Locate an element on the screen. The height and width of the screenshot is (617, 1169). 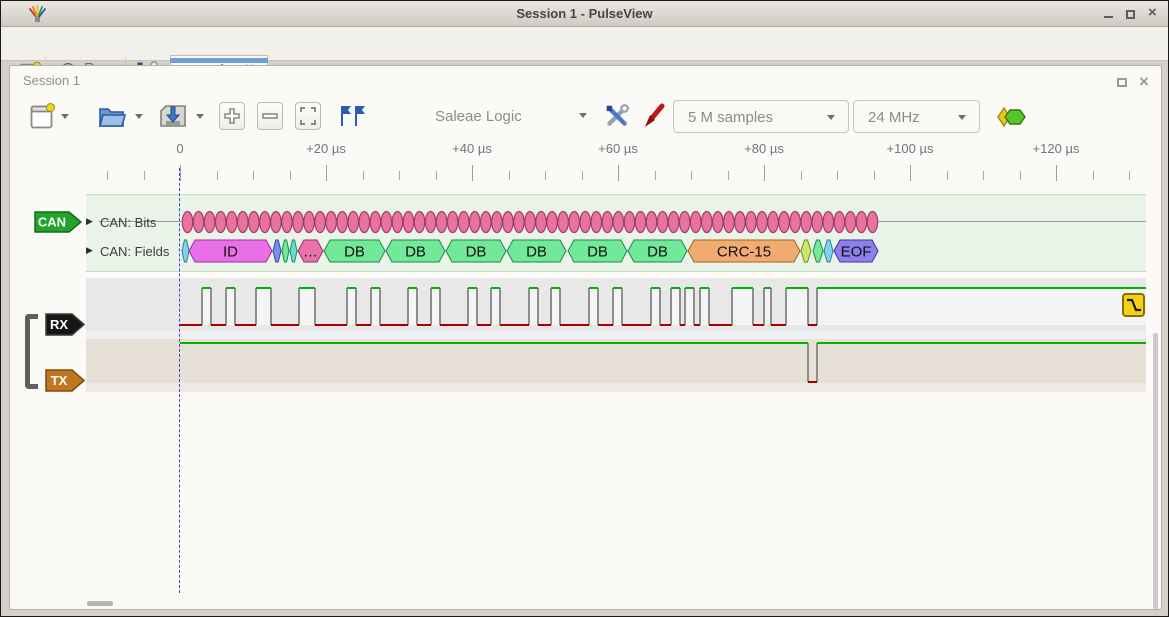
decoder-field-label: ID is located at coordinates (230, 252).